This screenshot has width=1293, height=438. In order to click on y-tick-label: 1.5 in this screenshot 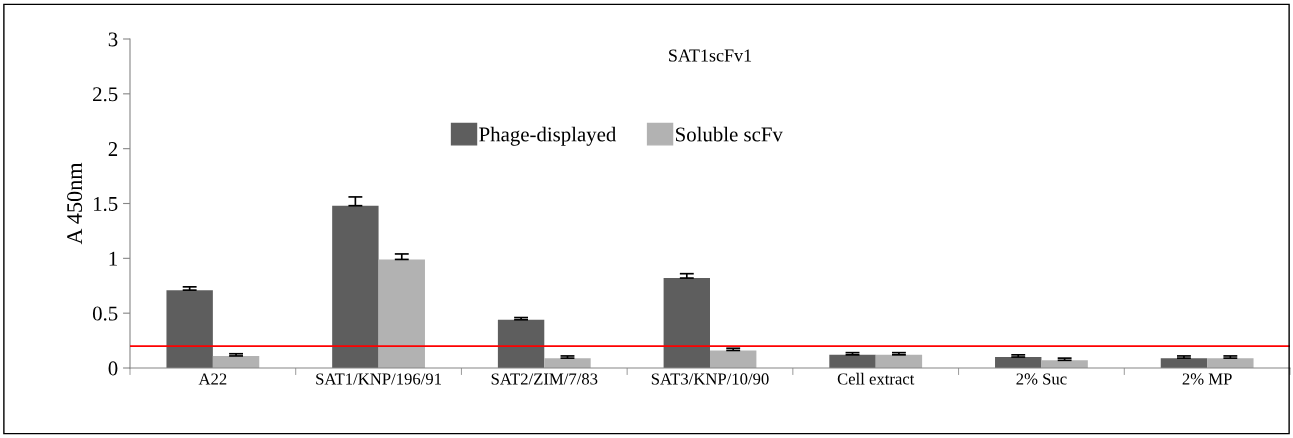, I will do `click(105, 204)`.